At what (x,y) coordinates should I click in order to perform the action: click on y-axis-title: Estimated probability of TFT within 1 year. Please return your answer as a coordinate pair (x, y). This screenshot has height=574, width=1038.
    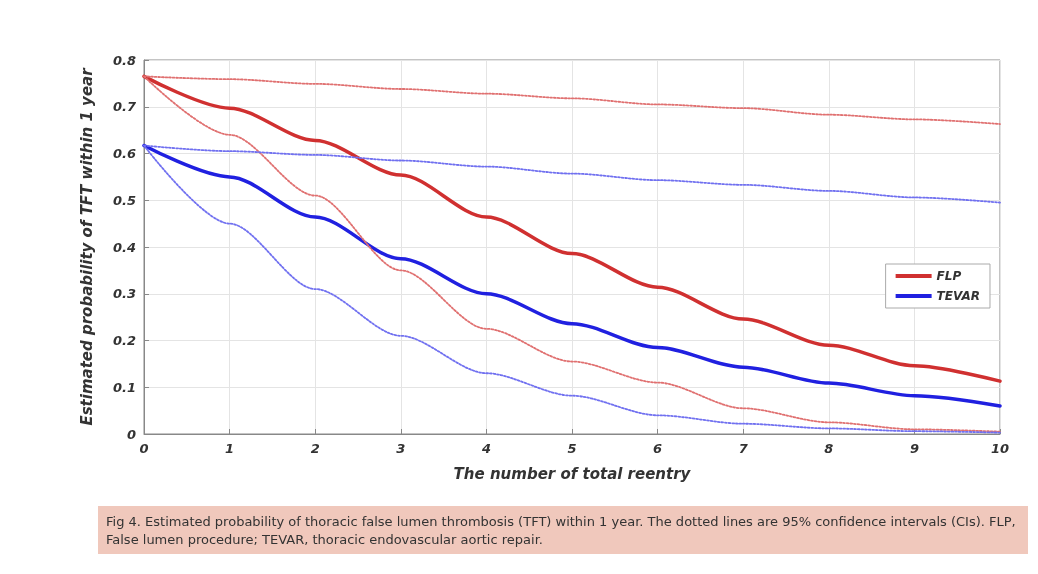
    Looking at the image, I should click on (86, 246).